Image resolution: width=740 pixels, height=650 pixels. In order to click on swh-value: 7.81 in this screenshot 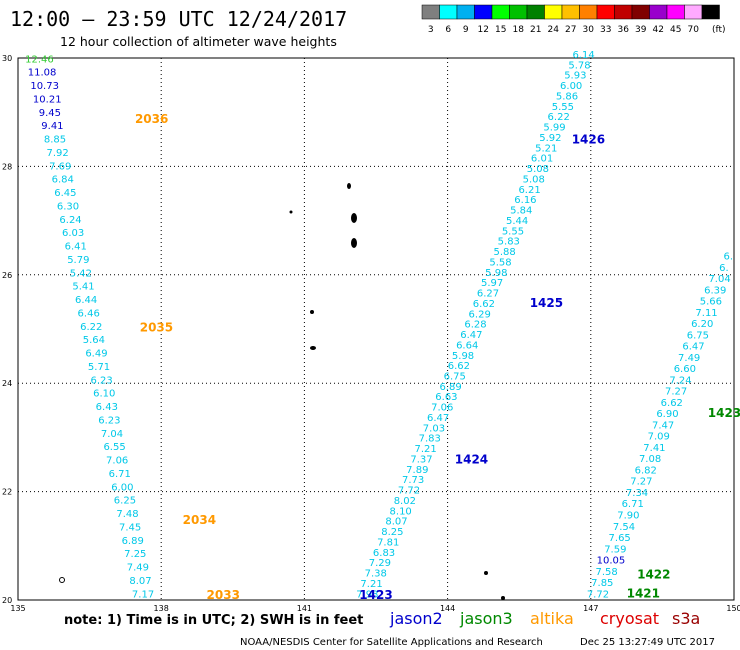, I will do `click(388, 542)`.